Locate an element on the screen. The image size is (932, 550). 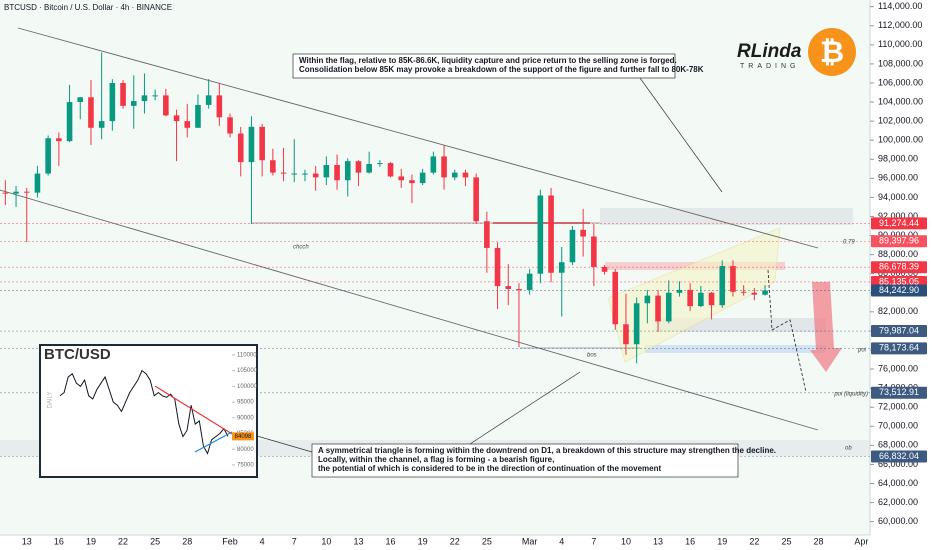
annotation: poi (liquidity) is located at coordinates (850, 395).